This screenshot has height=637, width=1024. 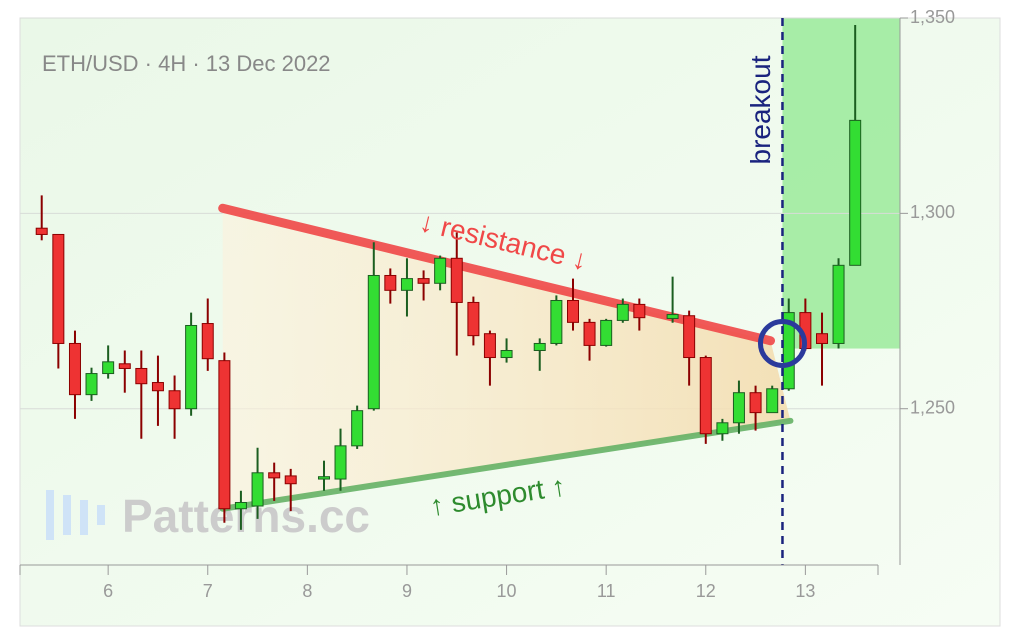 What do you see at coordinates (307, 591) in the screenshot?
I see `x-tick-label: 8` at bounding box center [307, 591].